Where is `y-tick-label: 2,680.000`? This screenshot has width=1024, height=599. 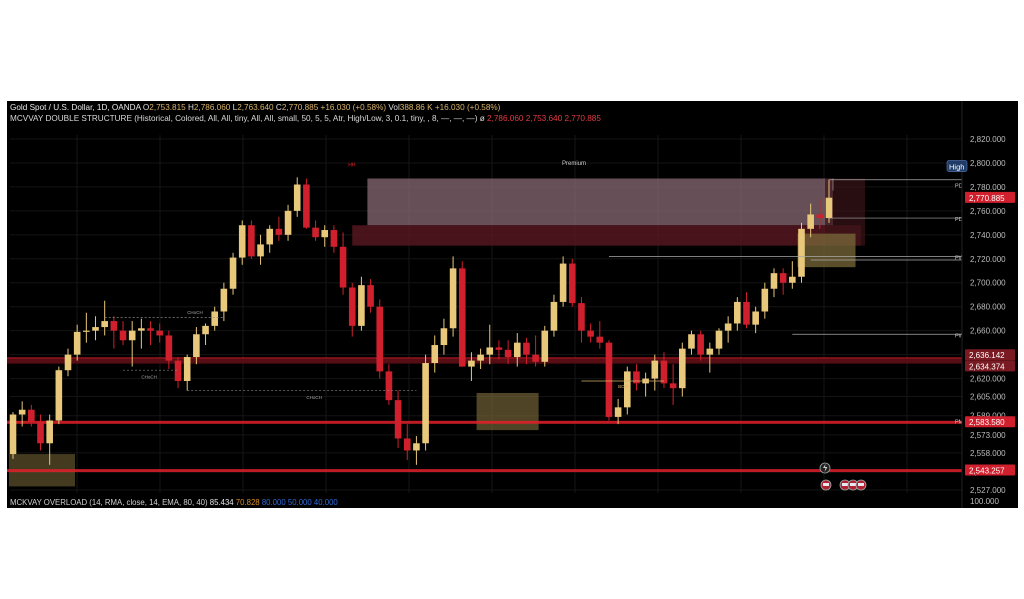 y-tick-label: 2,680.000 is located at coordinates (988, 307).